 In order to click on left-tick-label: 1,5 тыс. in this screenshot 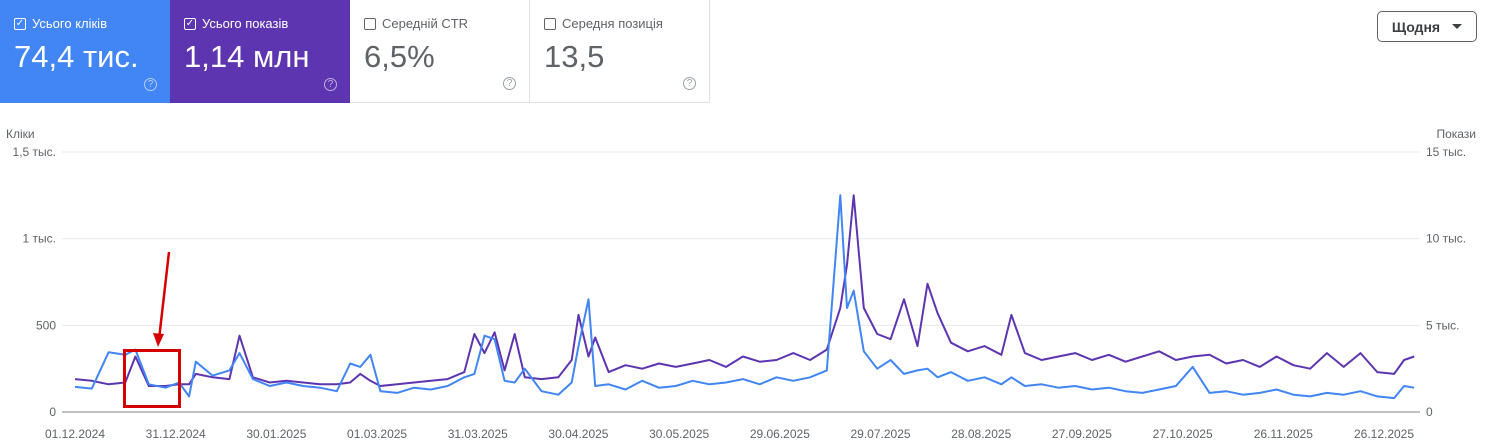, I will do `click(34, 152)`.